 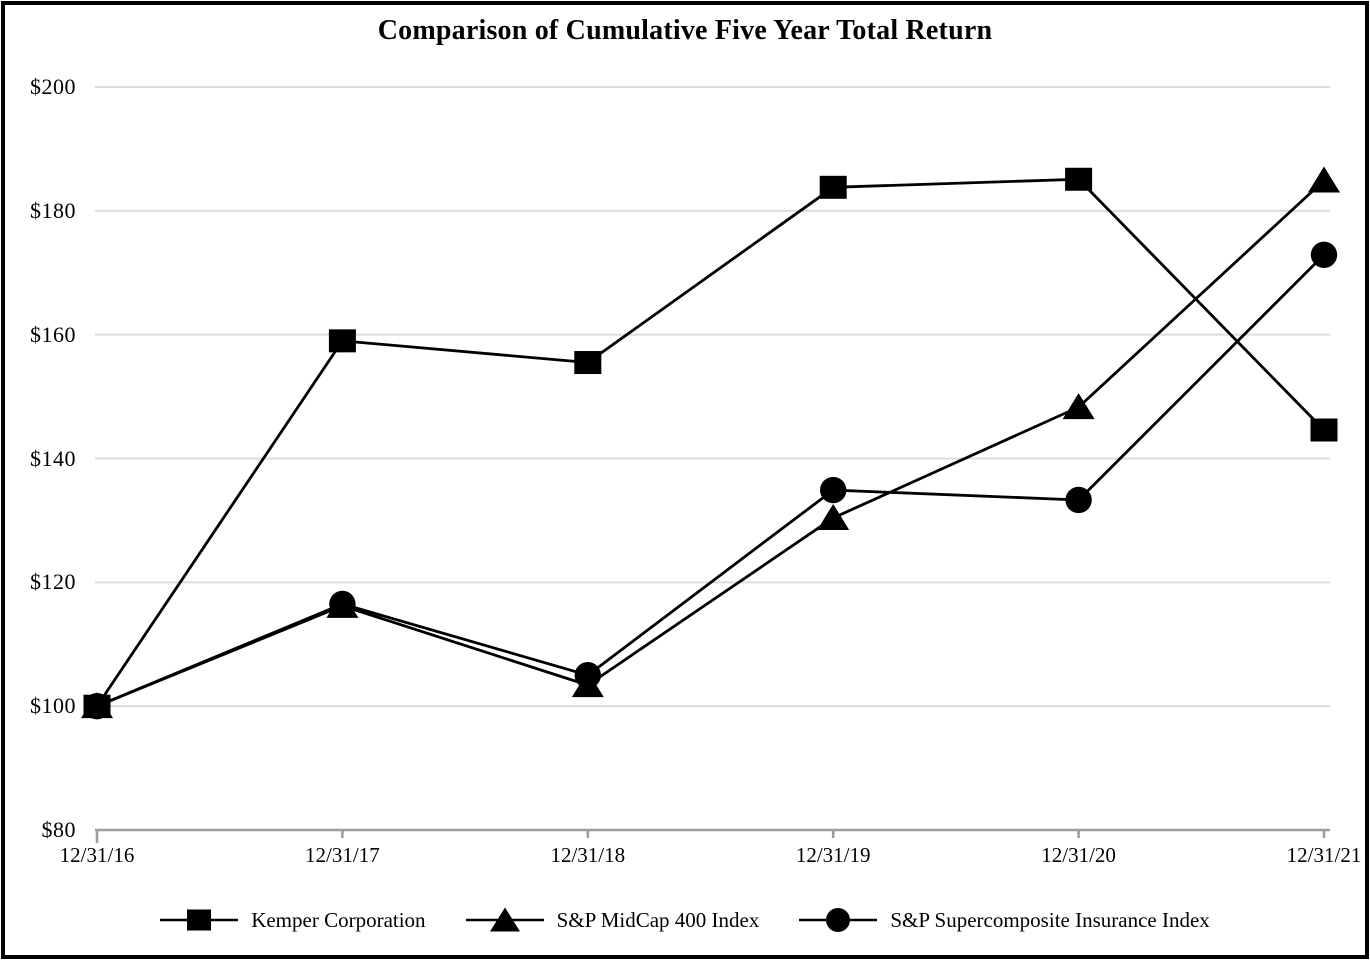 What do you see at coordinates (53, 210) in the screenshot?
I see `y-tick-label: $180` at bounding box center [53, 210].